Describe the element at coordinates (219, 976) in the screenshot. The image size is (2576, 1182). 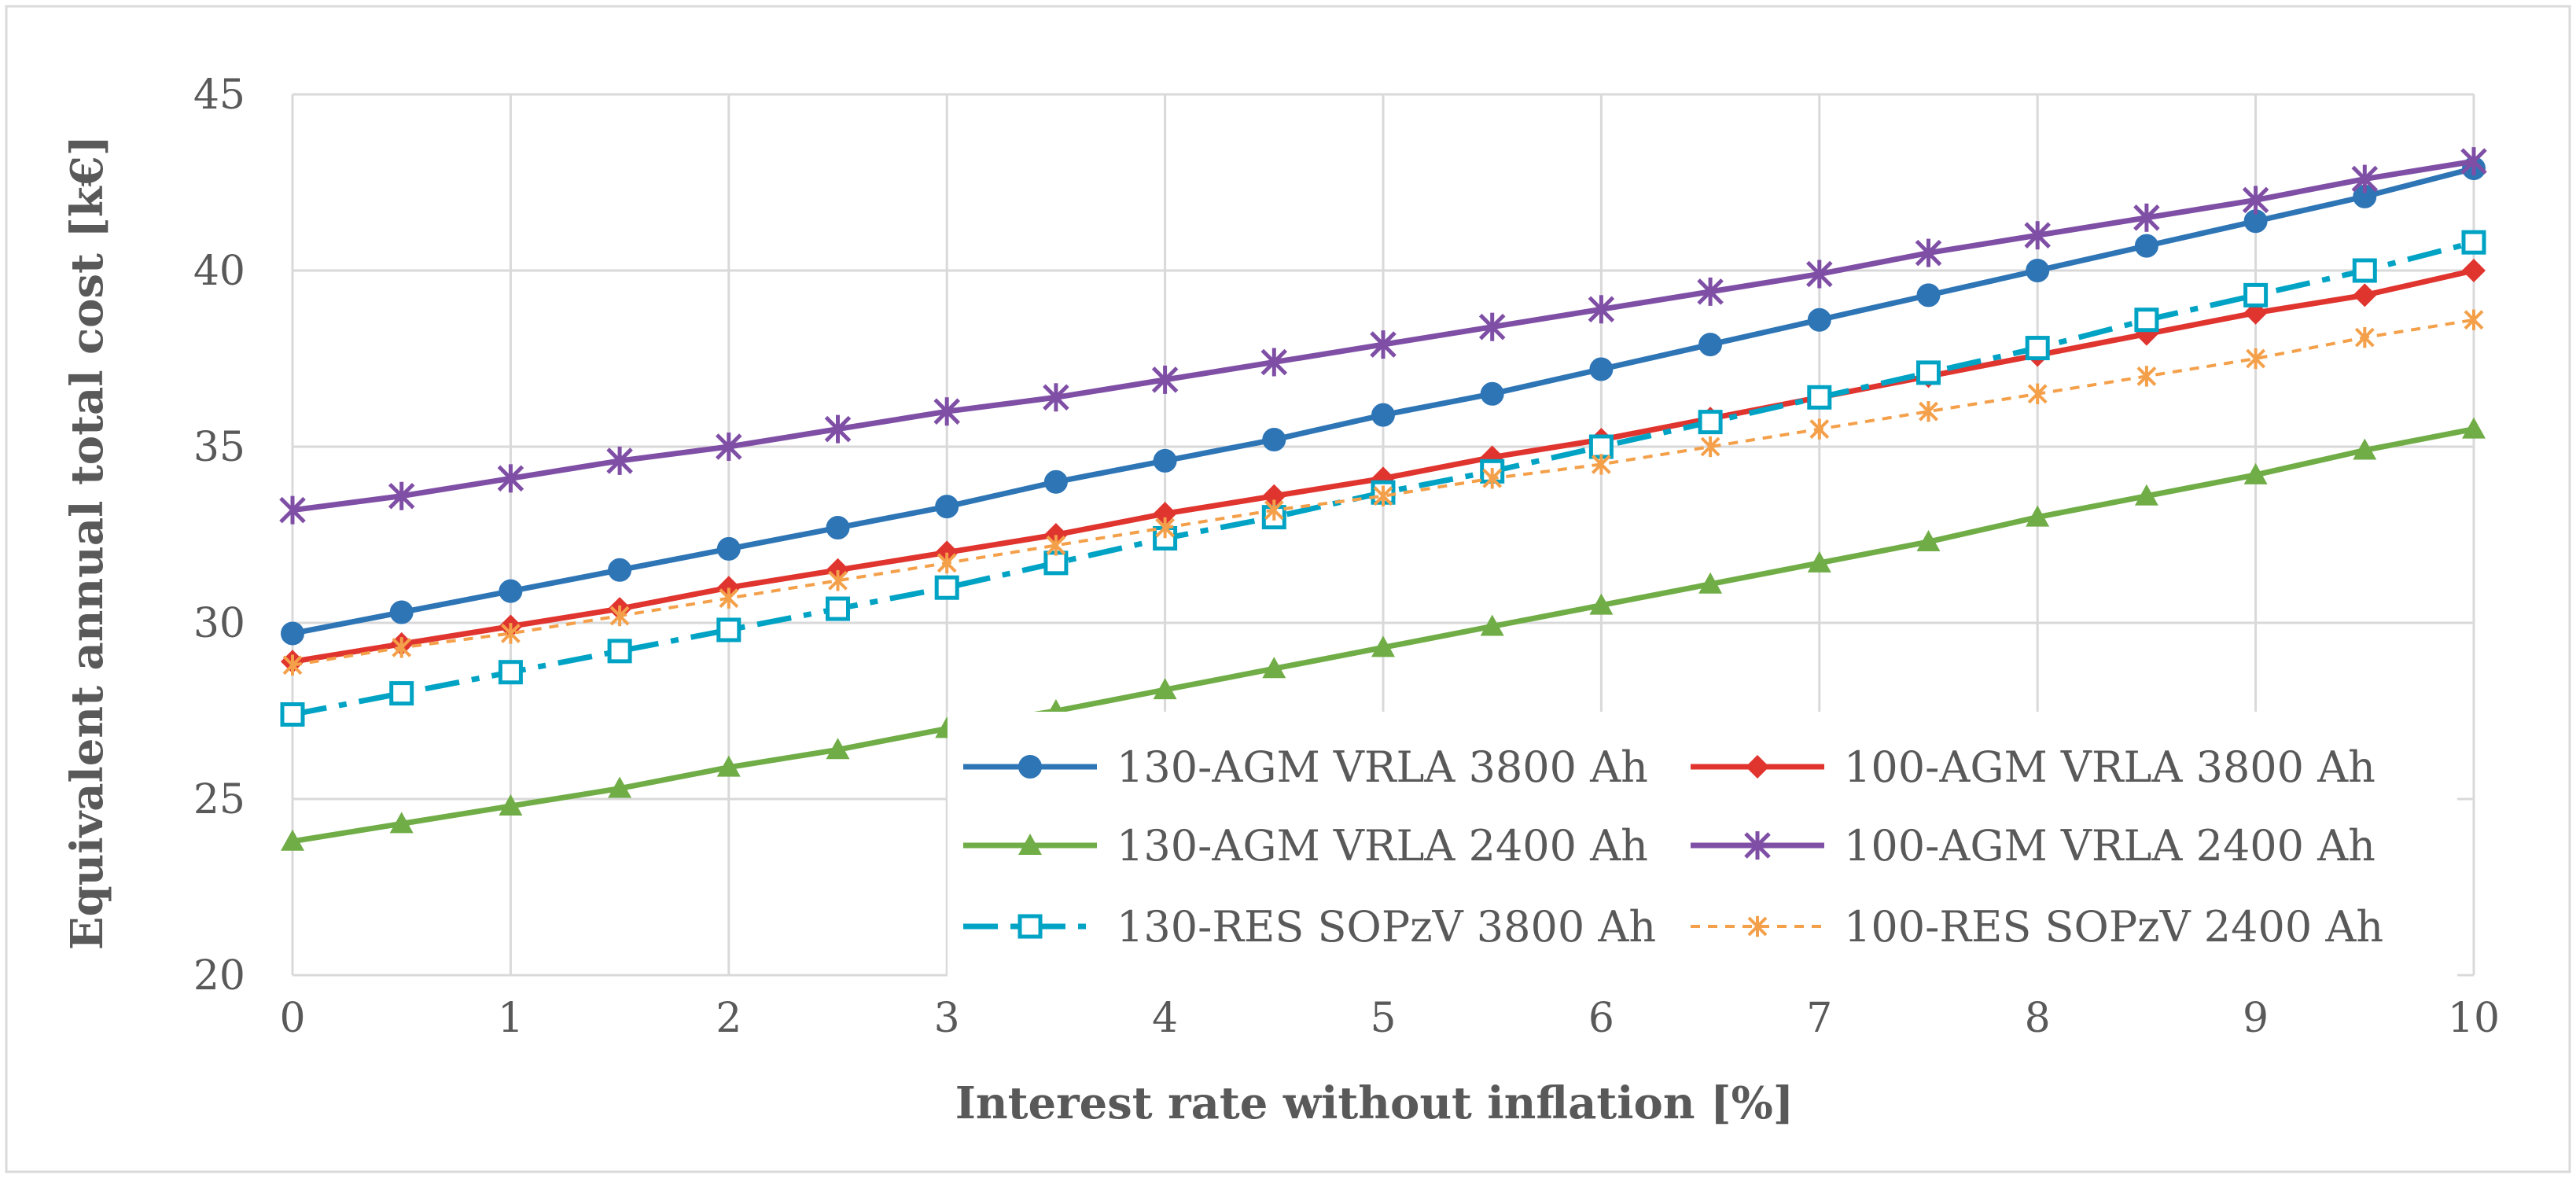
I see `y-tick-label: 20` at that location.